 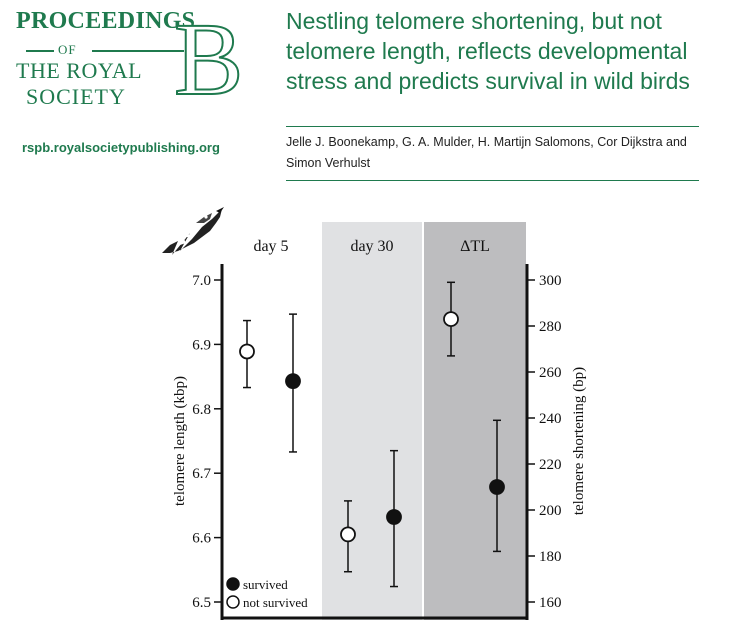 I want to click on y-right-tick-label: 260, so click(x=550, y=373).